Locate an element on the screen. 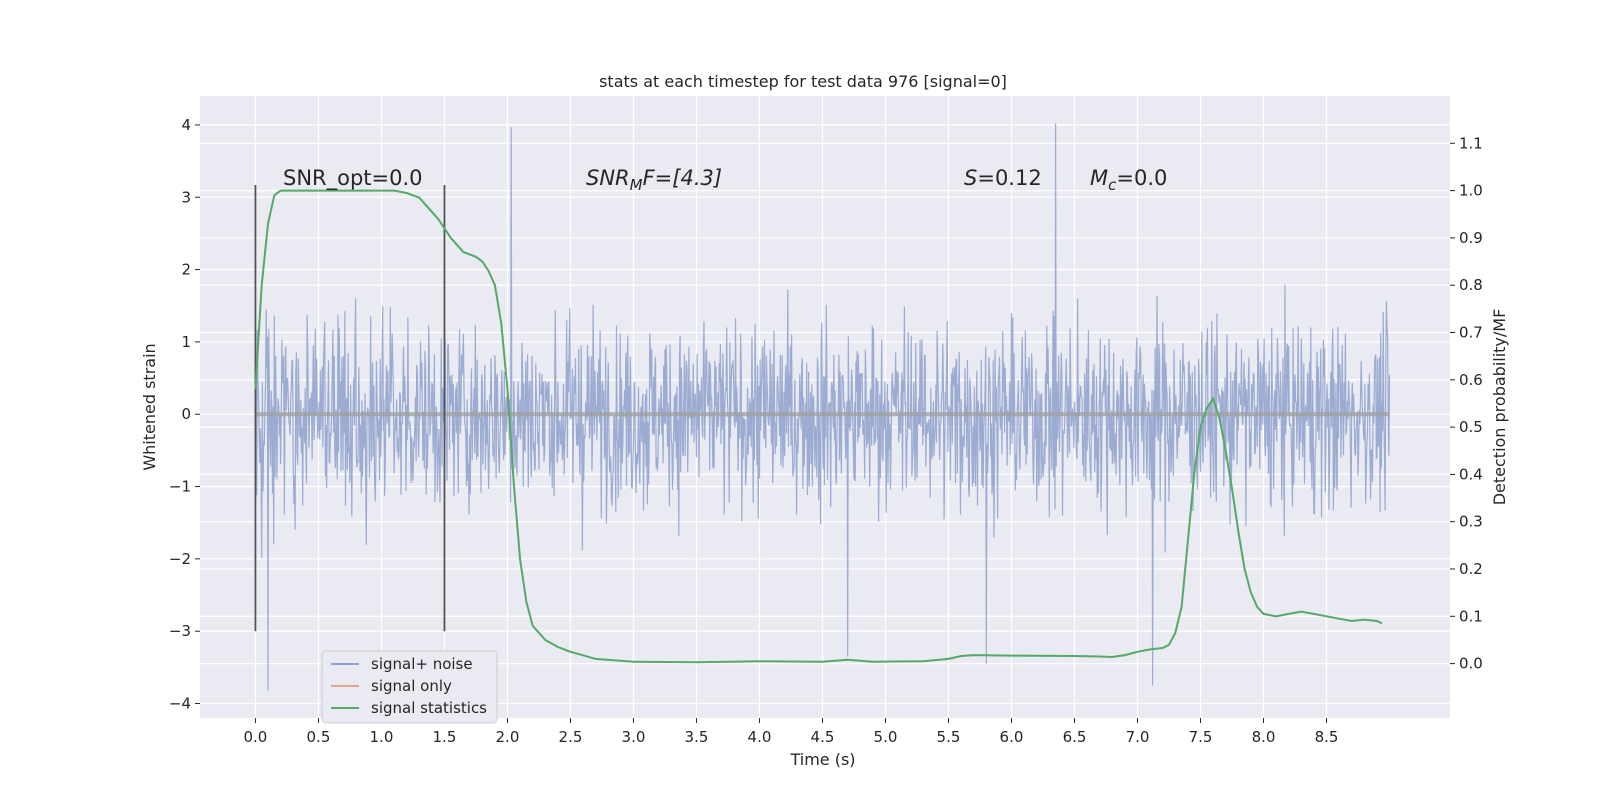 This screenshot has width=1600, height=800. annotation-mc-sub: c is located at coordinates (1112, 185).